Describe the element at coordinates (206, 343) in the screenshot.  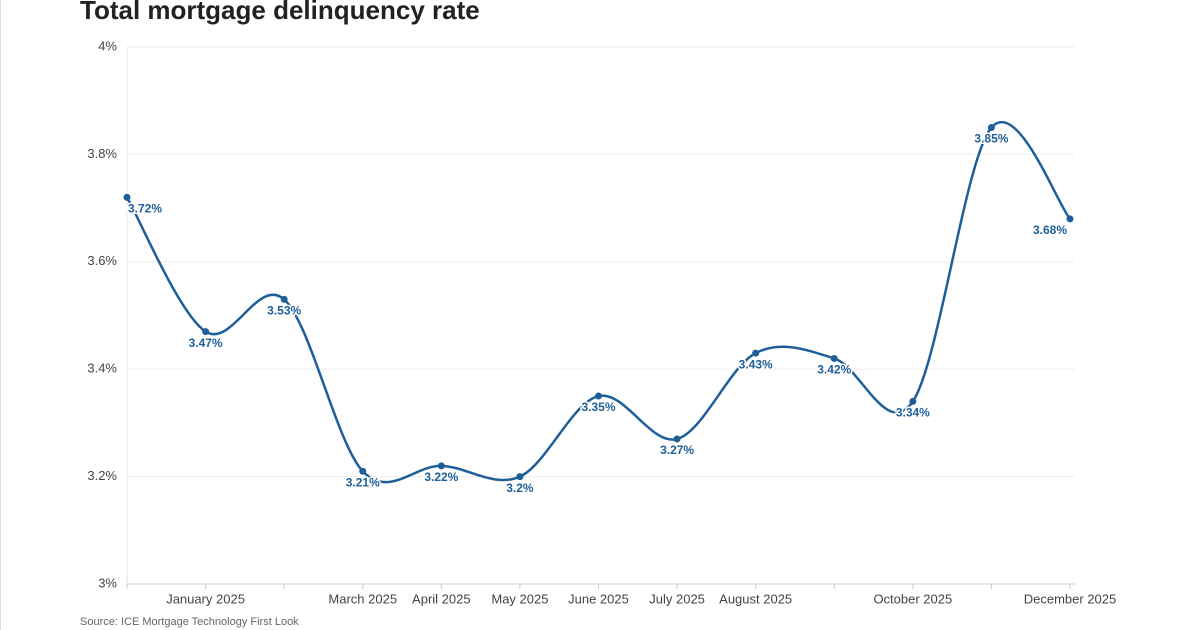
I see `value-label: 3.47%` at that location.